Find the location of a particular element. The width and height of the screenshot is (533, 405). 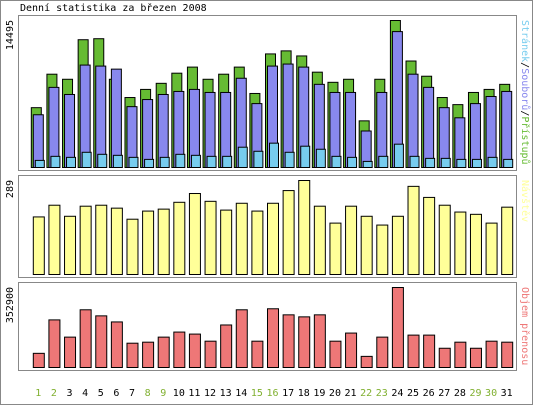

x-tick-label: 13 is located at coordinates (226, 393).